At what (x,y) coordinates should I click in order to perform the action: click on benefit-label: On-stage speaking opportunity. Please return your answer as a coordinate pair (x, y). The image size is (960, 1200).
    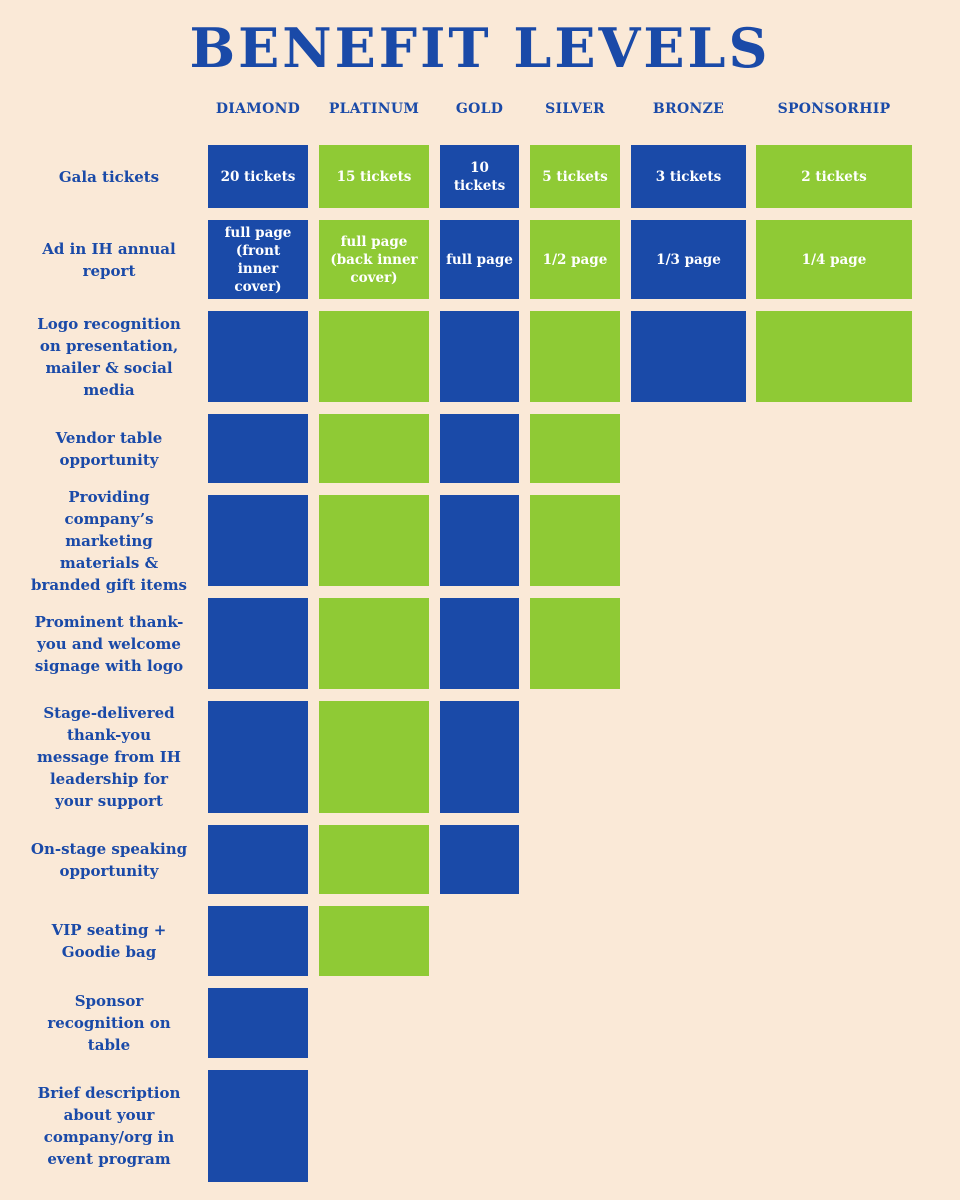
    Looking at the image, I should click on (109, 859).